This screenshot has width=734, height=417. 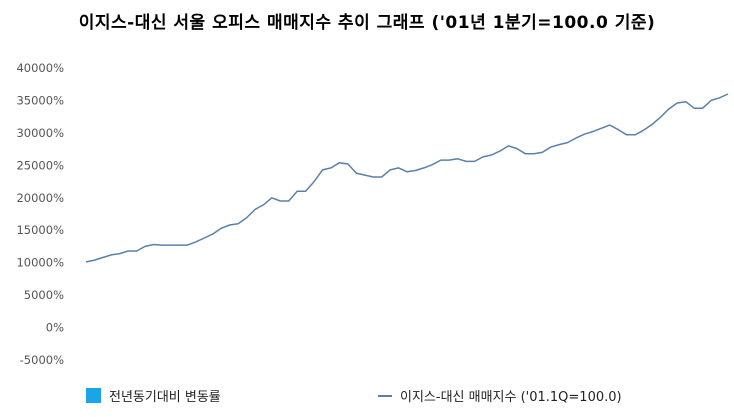 What do you see at coordinates (385, 395) in the screenshot?
I see `legend-line-swatch` at bounding box center [385, 395].